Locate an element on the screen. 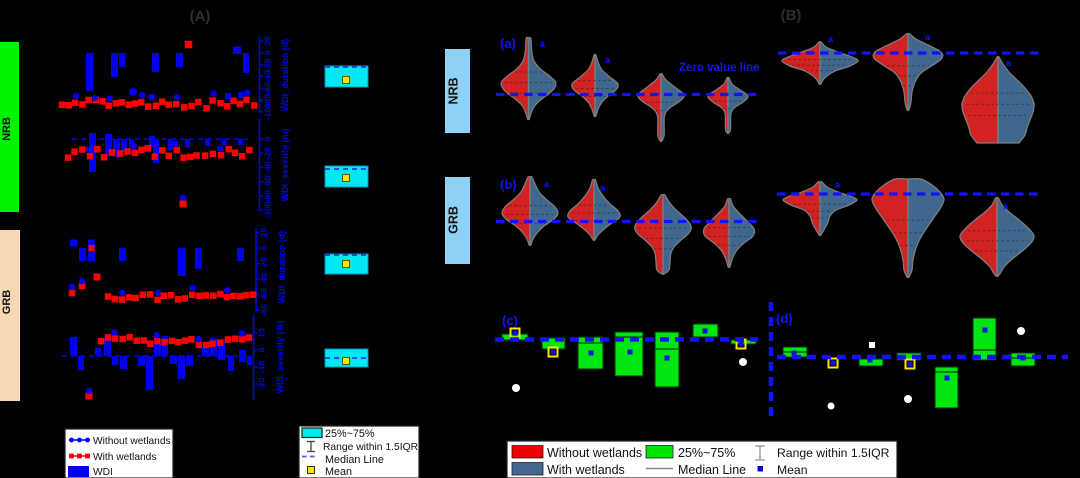 The width and height of the screenshot is (1080, 478). svg-text: (d) is located at coordinates (784, 318).